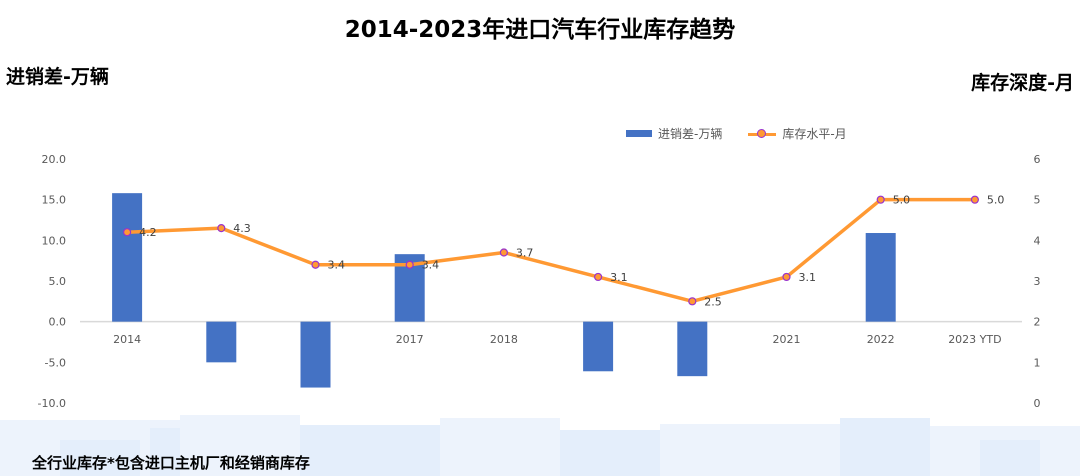  What do you see at coordinates (55, 362) in the screenshot?
I see `left-tick-label: -5.0` at bounding box center [55, 362].